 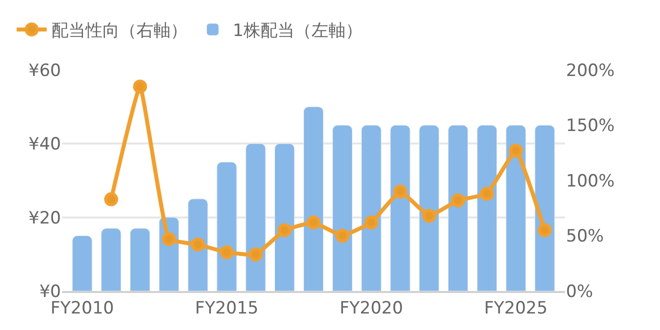 What do you see at coordinates (226, 308) in the screenshot?
I see `x-tick-label: FY2015` at bounding box center [226, 308].